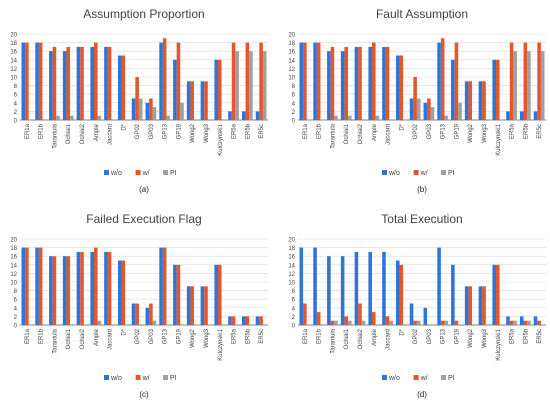  Describe the element at coordinates (480, 305) in the screenshot. I see `bar-wo-wong3` at that location.